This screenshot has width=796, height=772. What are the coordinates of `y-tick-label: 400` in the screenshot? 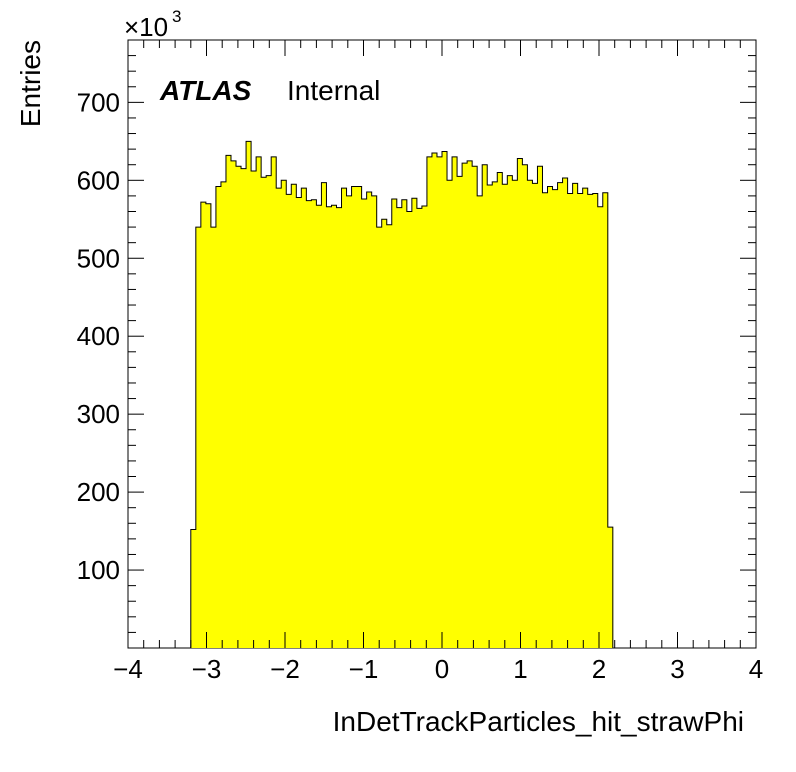 It's located at (98, 336).